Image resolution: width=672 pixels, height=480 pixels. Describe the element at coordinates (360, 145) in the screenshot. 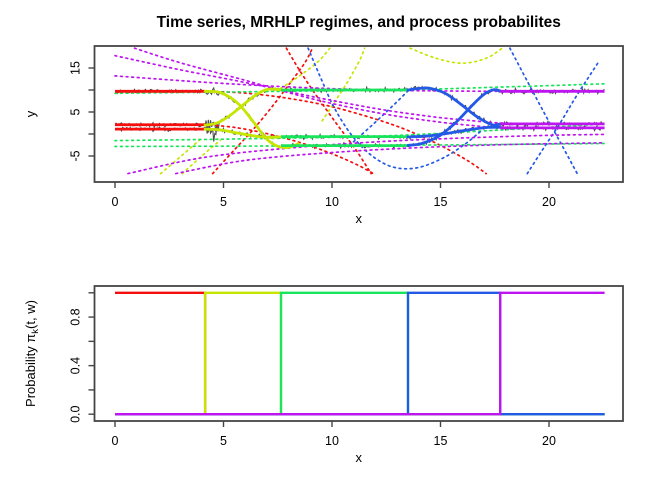

I see `extrapolation-curve-regime3` at that location.